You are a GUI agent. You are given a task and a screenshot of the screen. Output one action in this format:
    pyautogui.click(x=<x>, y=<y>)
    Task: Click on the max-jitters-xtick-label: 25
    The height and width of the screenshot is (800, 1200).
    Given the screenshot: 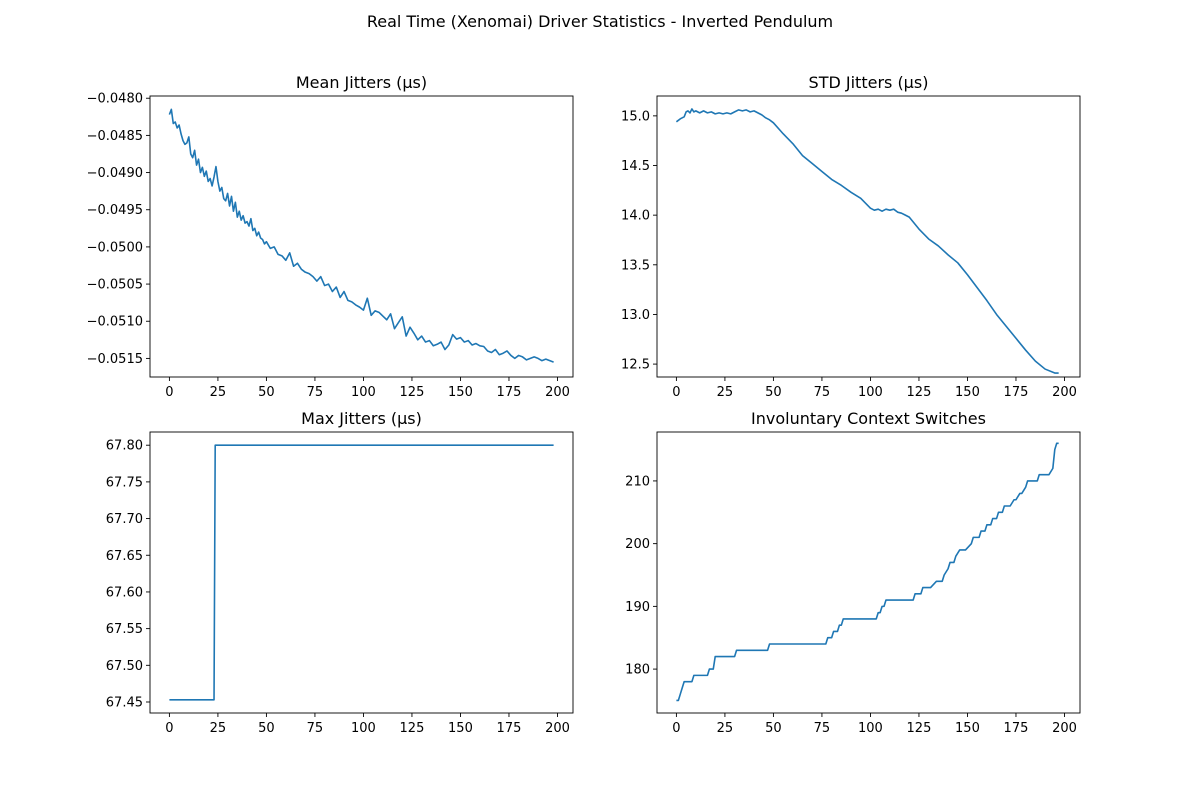 What is the action you would take?
    pyautogui.click(x=218, y=728)
    